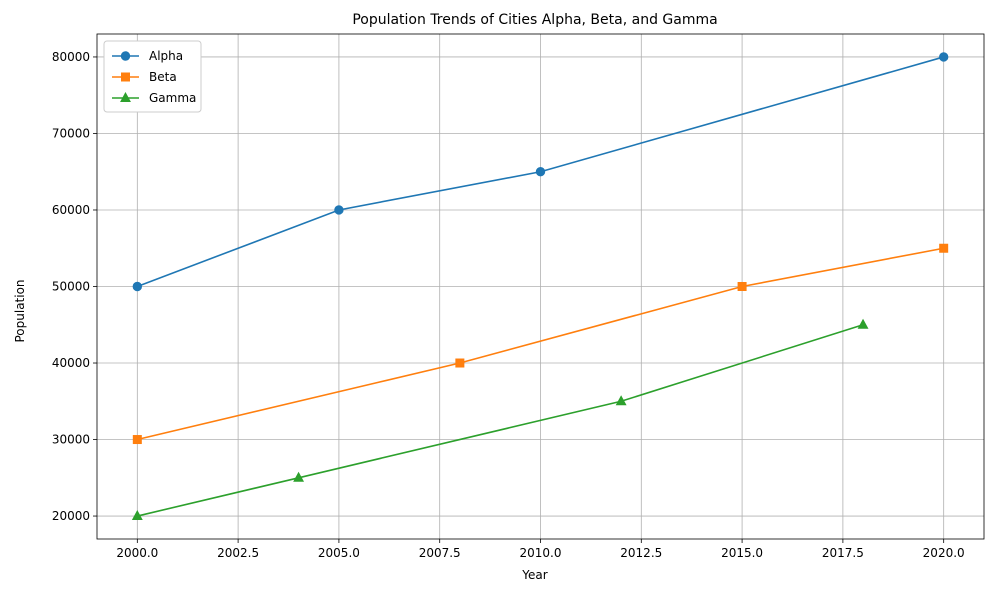 This screenshot has height=593, width=994. Describe the element at coordinates (125, 96) in the screenshot. I see `legend-marker-gamma` at that location.